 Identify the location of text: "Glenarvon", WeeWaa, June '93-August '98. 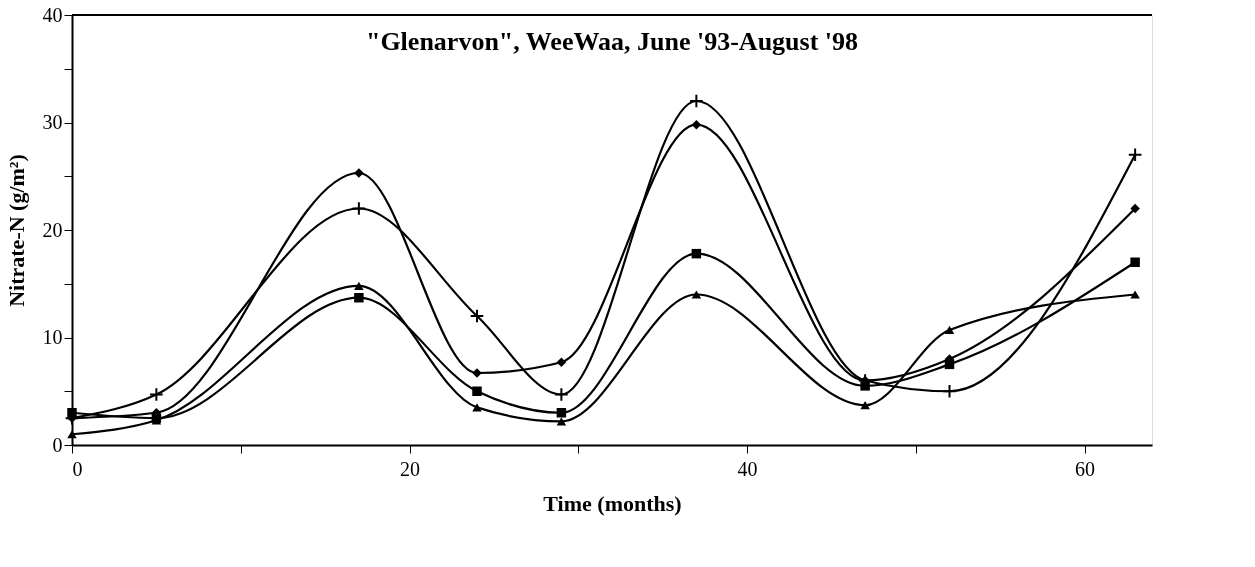
(612, 41).